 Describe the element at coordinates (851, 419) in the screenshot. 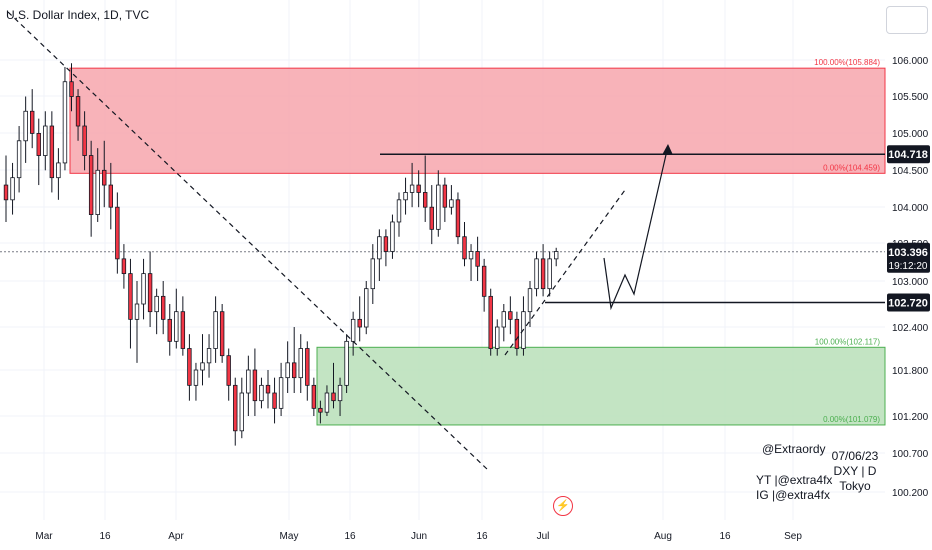

I see `demand-zone-bottom-label: 0.00%(101.079)` at that location.